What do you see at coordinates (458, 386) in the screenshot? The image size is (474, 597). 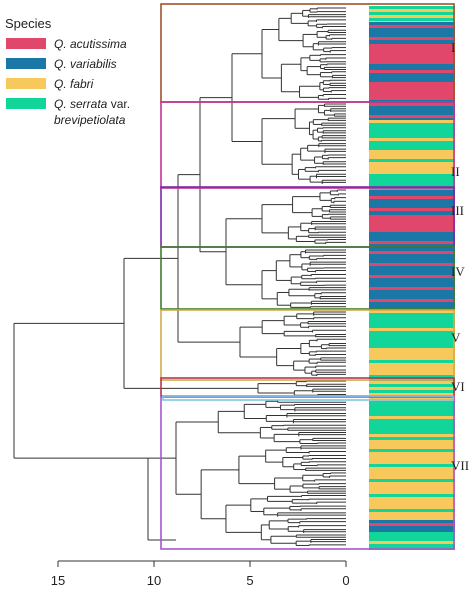 I see `cluster-label-6: VI` at bounding box center [458, 386].